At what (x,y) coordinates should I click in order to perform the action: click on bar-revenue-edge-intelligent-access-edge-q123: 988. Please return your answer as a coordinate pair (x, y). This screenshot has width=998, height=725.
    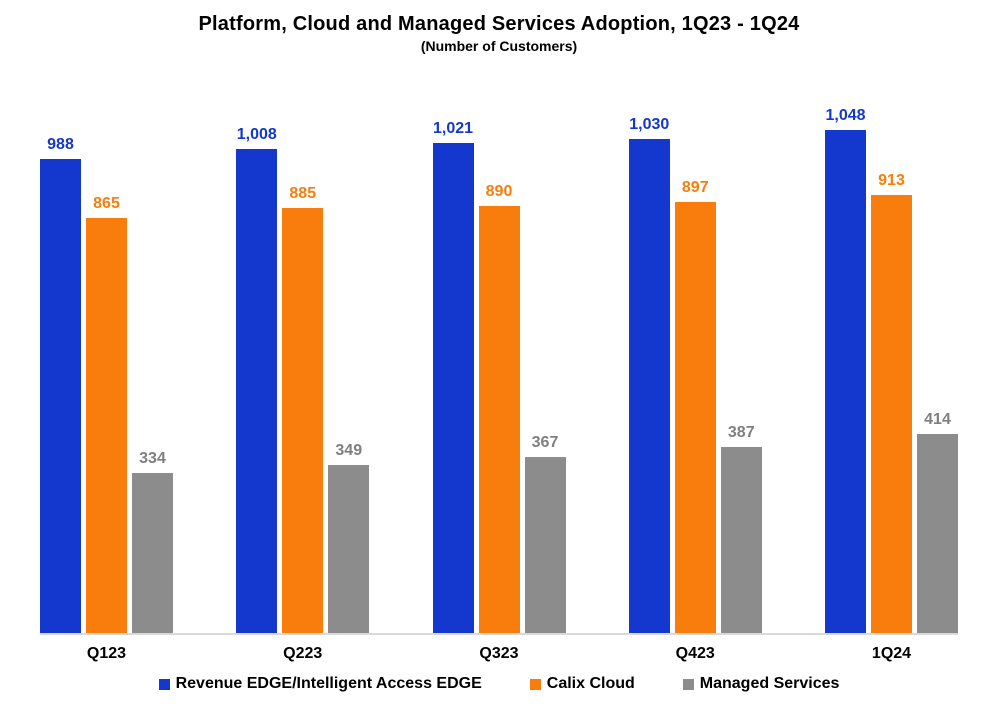
    Looking at the image, I should click on (60, 384).